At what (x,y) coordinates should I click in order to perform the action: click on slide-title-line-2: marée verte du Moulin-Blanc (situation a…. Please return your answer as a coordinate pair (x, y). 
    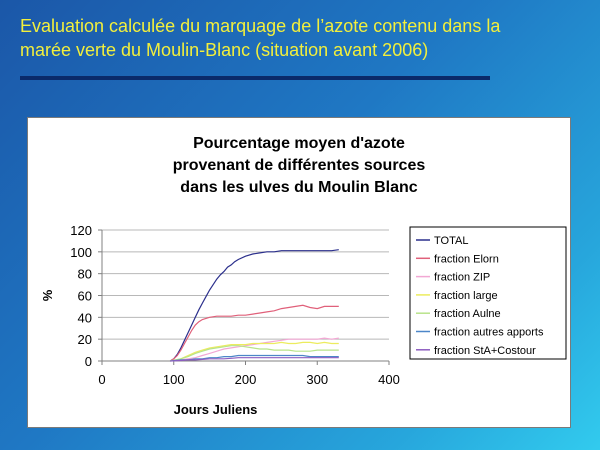
    Looking at the image, I should click on (224, 50).